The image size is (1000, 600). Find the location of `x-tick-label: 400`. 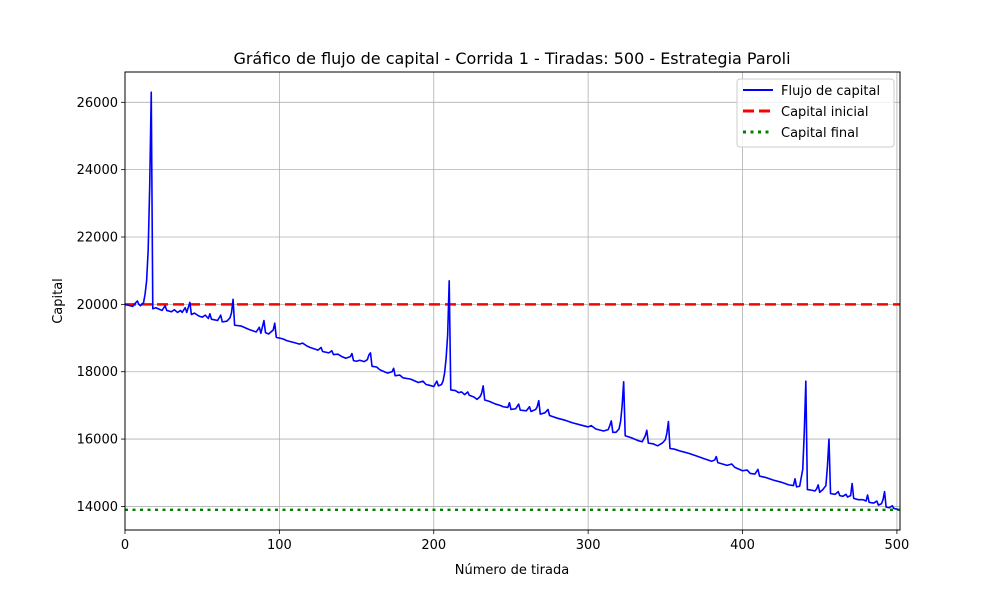

x-tick-label: 400 is located at coordinates (742, 545).